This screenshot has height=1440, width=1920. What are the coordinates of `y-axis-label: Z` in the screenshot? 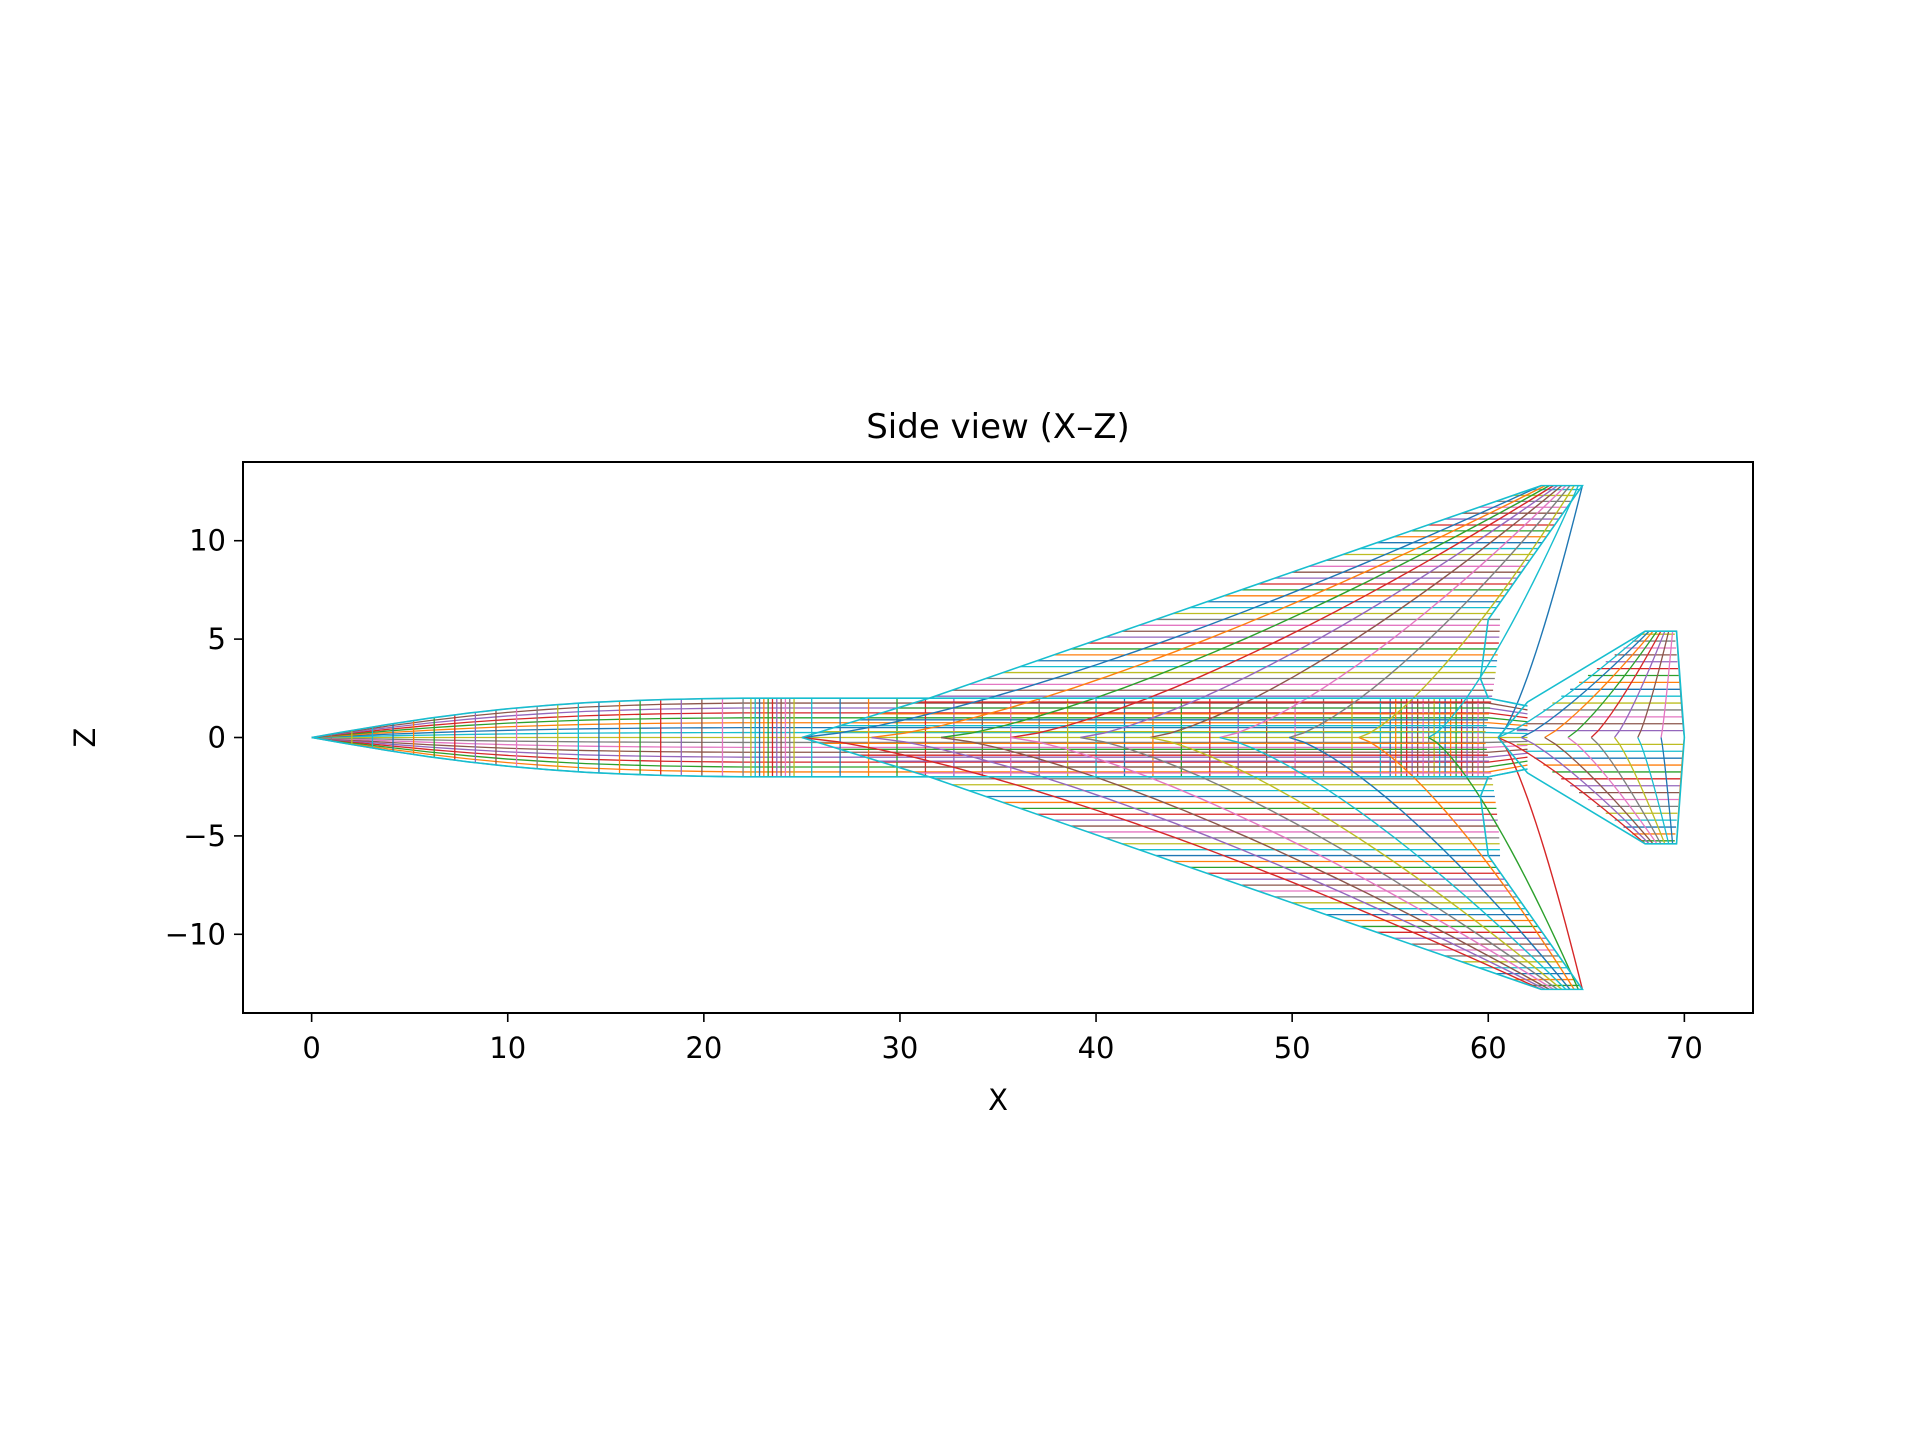 It's located at (85, 738).